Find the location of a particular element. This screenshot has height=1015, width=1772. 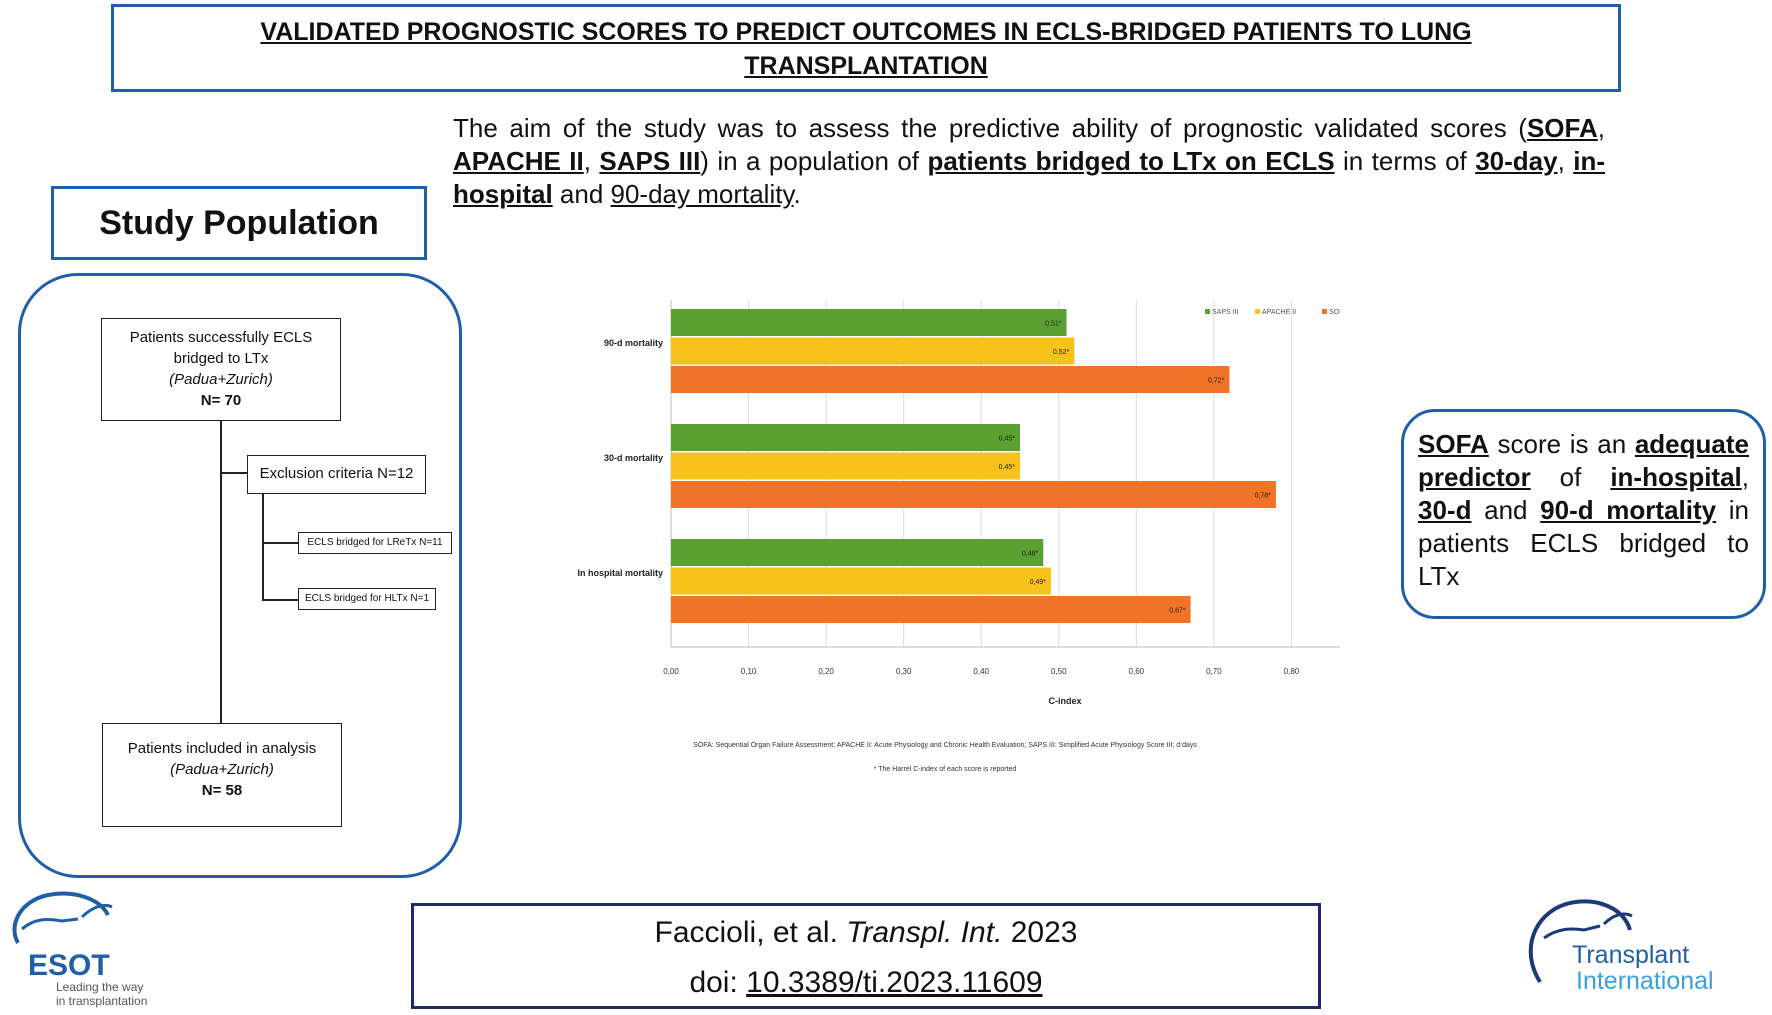

study-population-label: Study Population is located at coordinates (239, 223).